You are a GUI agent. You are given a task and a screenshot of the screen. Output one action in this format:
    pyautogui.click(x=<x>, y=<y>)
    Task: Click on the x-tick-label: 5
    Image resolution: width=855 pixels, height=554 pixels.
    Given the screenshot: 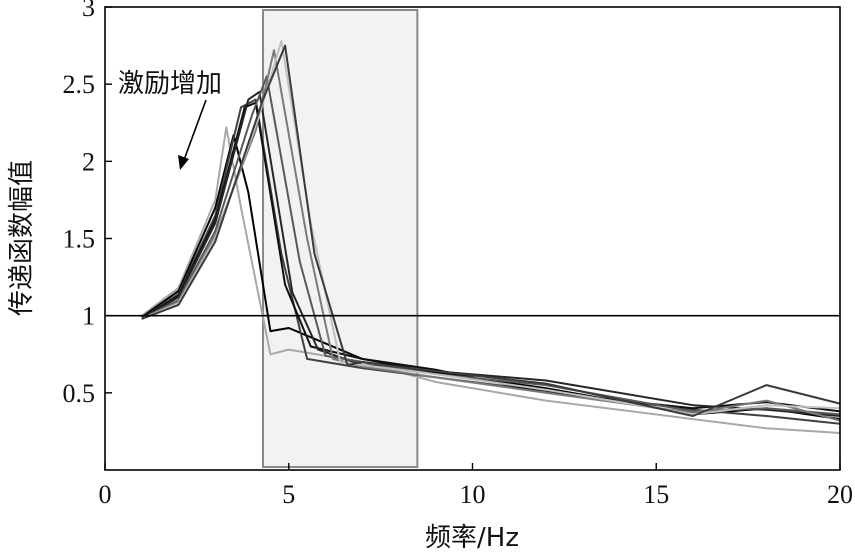 What is the action you would take?
    pyautogui.click(x=288, y=494)
    